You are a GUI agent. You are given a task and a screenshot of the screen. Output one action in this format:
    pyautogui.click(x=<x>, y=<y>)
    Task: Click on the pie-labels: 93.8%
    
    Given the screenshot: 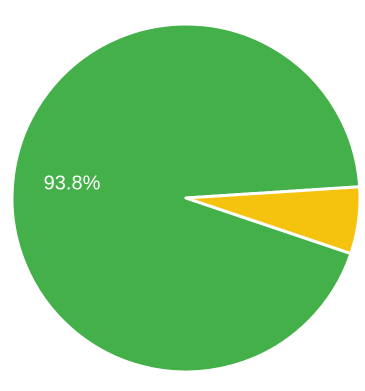 What is the action you would take?
    pyautogui.click(x=72, y=184)
    